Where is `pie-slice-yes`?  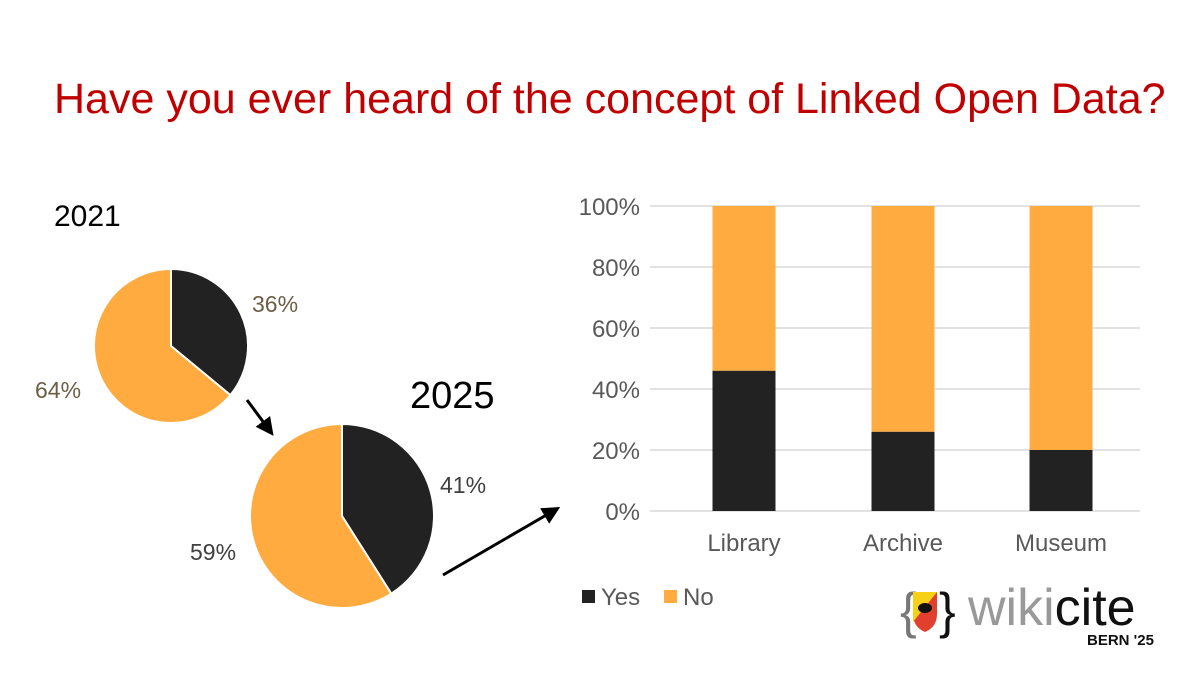 pie-slice-yes is located at coordinates (209, 332).